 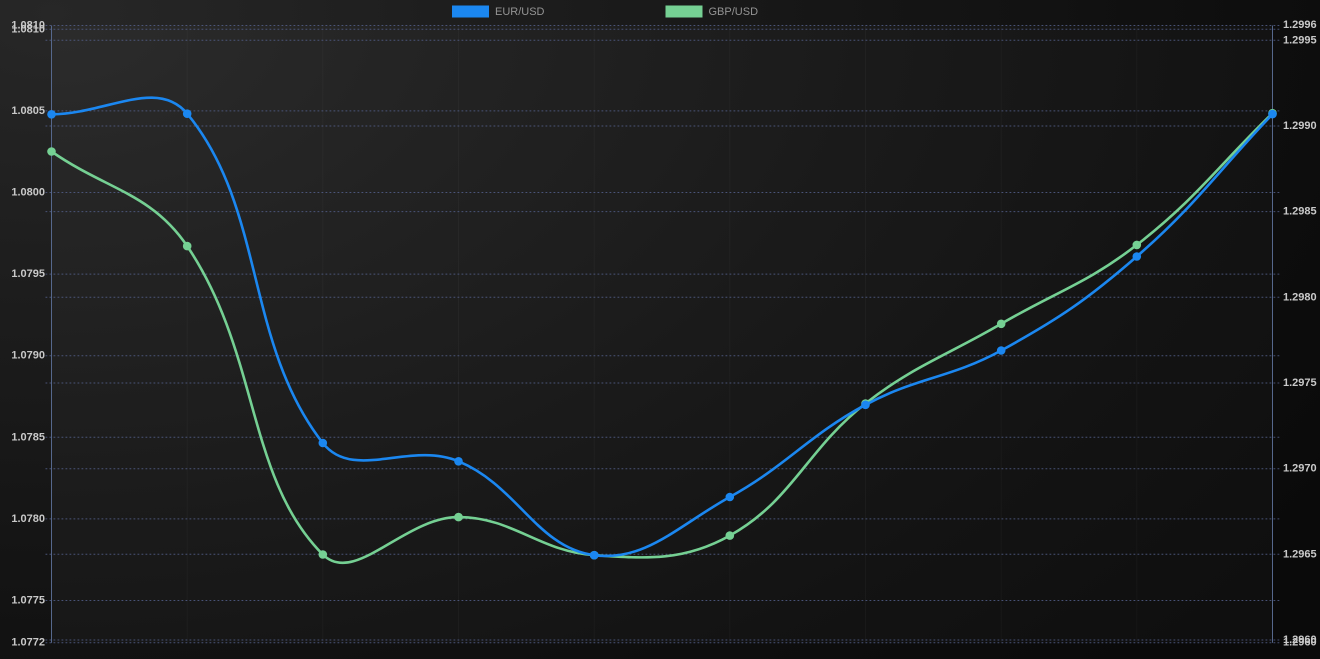 I want to click on svg-text: 1.0800, so click(x=28, y=193).